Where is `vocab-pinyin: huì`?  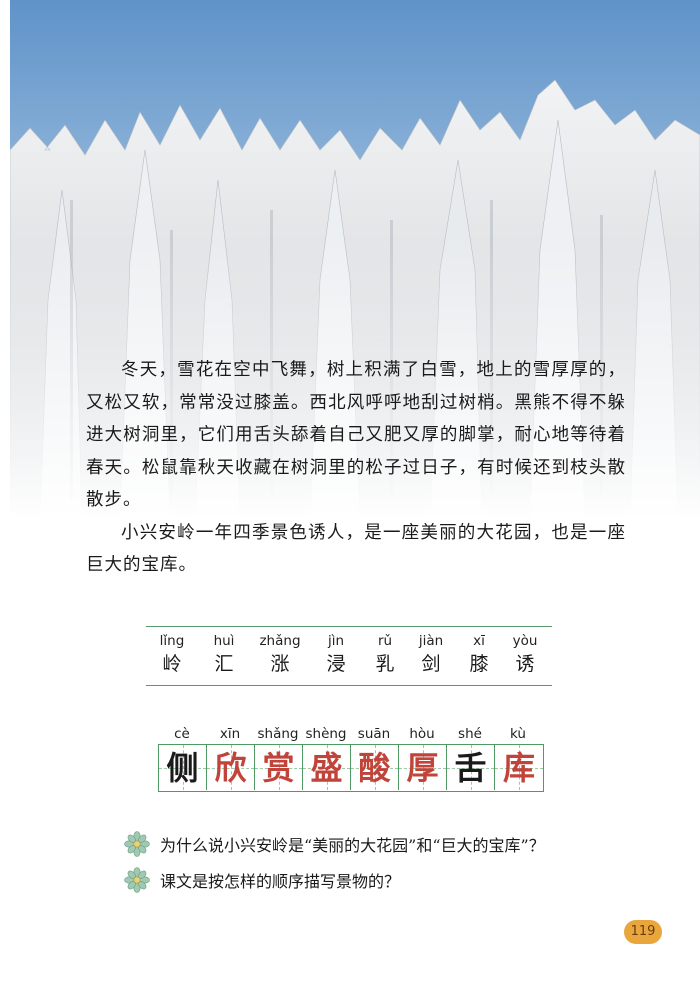
vocab-pinyin: huì is located at coordinates (224, 641).